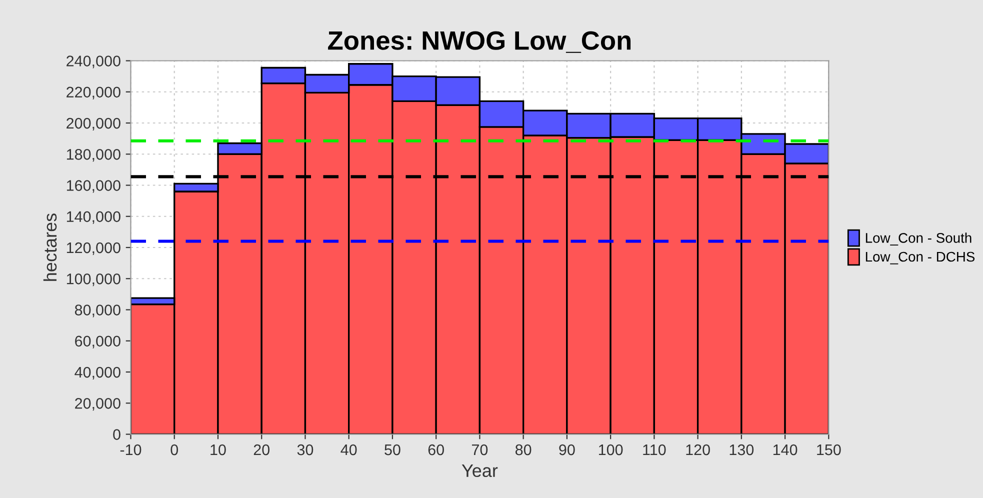 Image resolution: width=983 pixels, height=498 pixels. I want to click on legend-label: Low_Con - DCHS, so click(920, 258).